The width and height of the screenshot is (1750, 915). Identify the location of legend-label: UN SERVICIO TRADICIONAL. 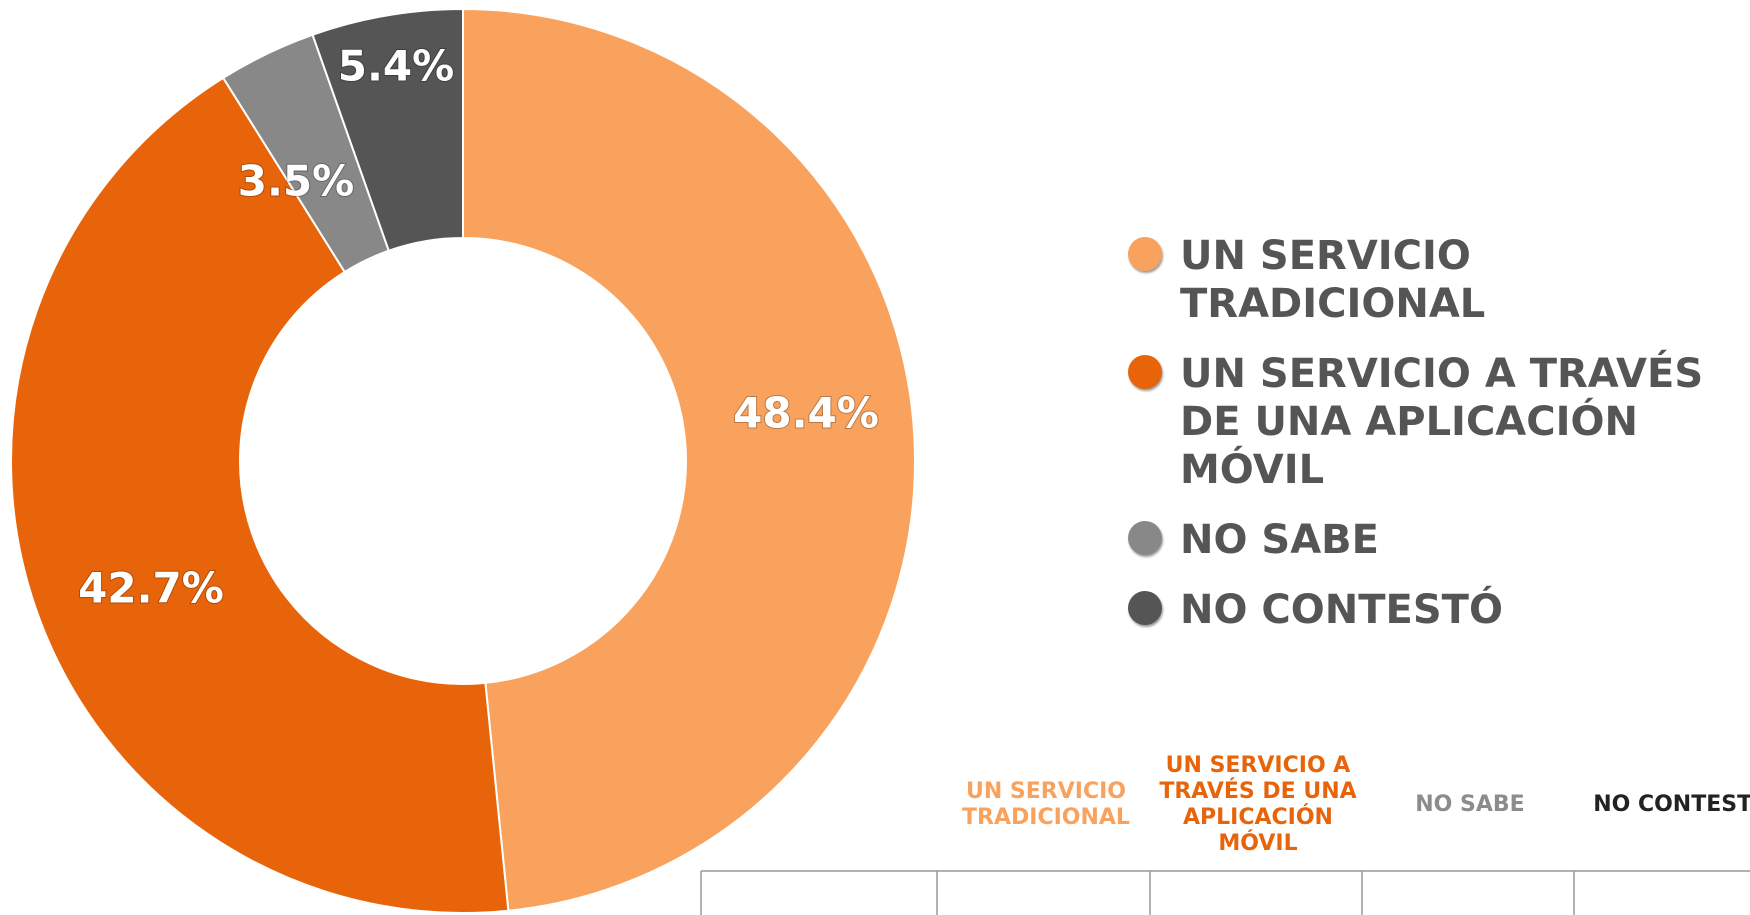
(1333, 280).